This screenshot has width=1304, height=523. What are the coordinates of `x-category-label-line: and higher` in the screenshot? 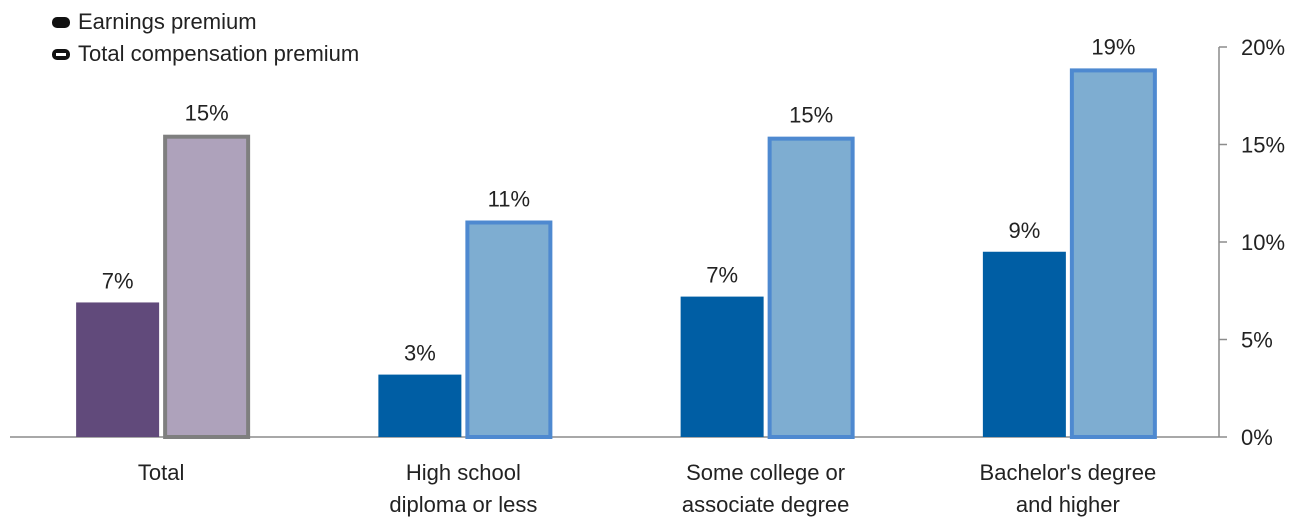 It's located at (1068, 504).